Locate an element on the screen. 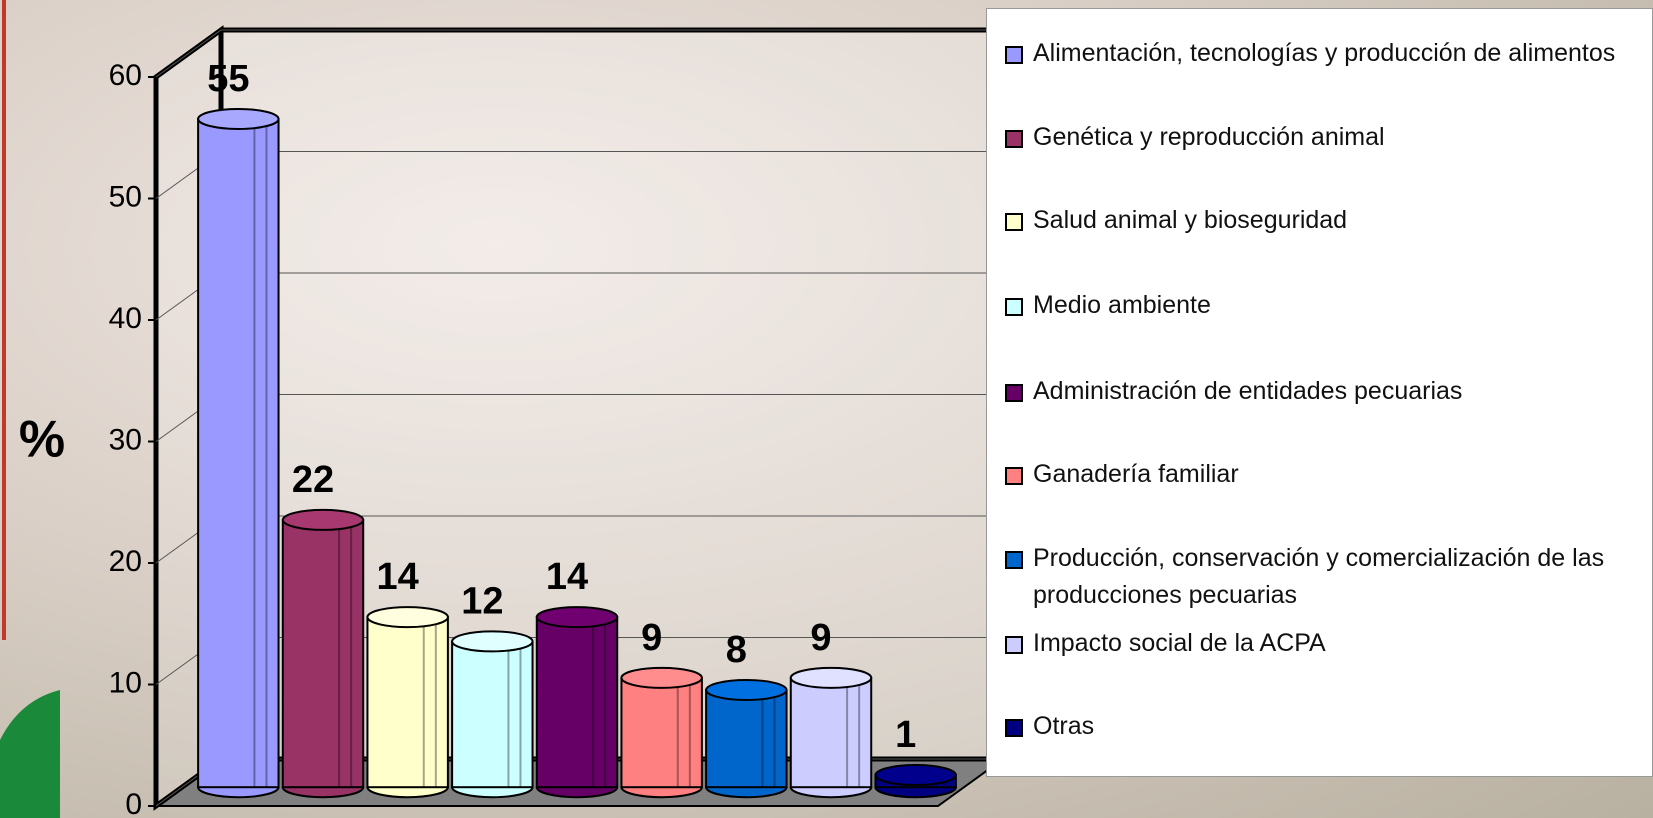  legend-item: Otras is located at coordinates (1329, 726).